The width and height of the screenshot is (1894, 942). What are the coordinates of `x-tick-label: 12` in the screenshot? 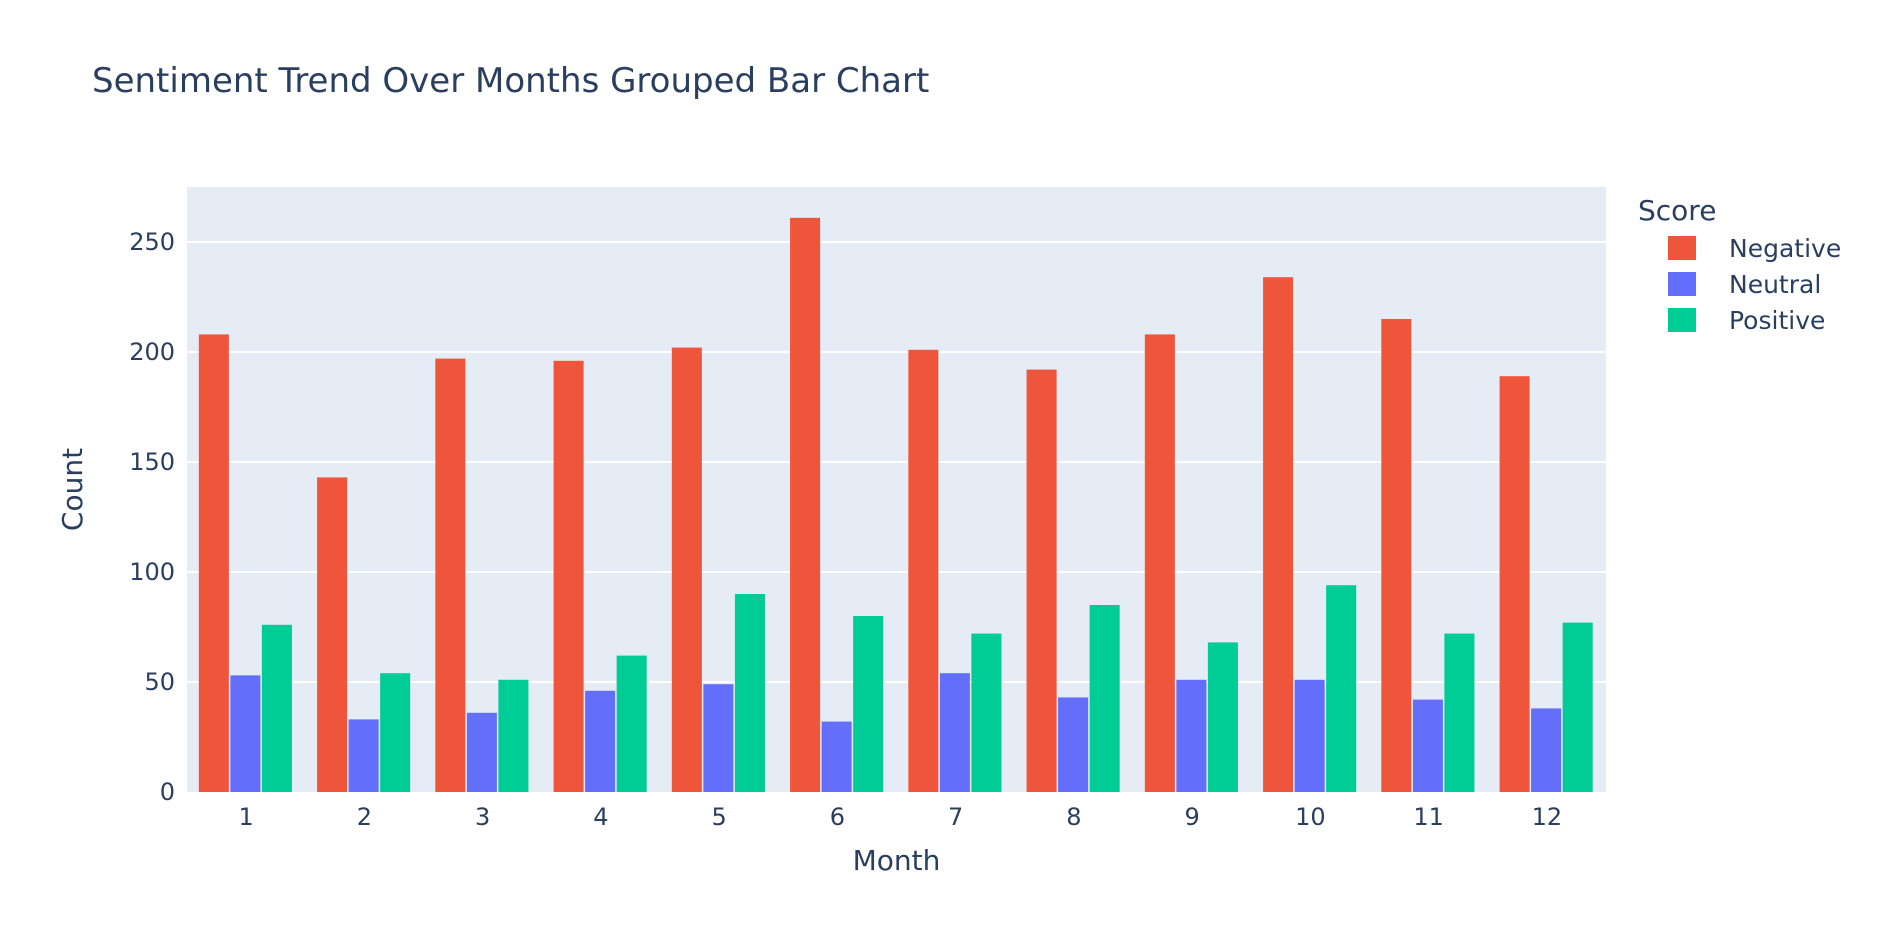 It's located at (1547, 817).